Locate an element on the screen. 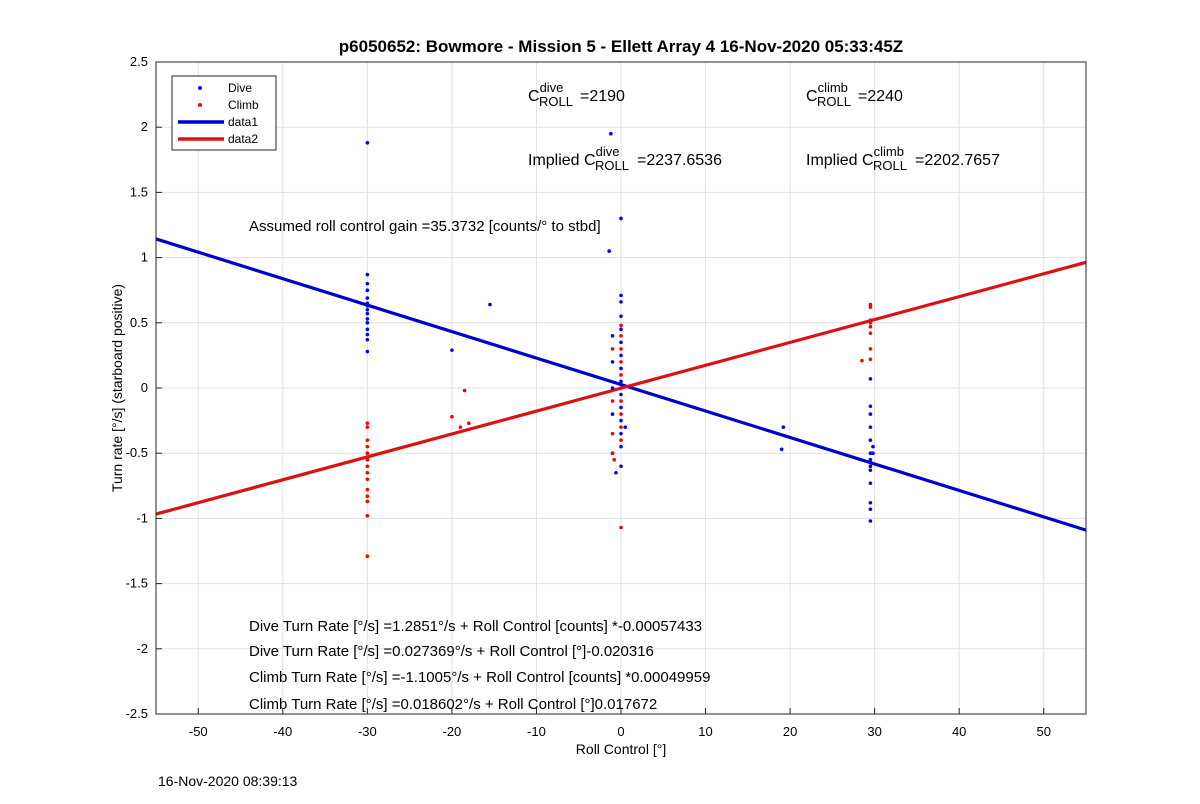  legend-marker-climb is located at coordinates (200, 105).